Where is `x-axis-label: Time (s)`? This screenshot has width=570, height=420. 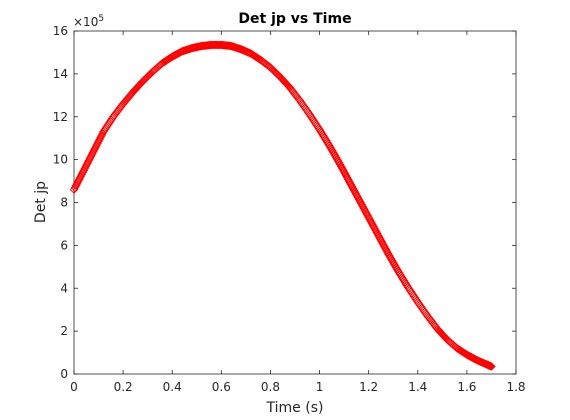 x-axis-label: Time (s) is located at coordinates (295, 408).